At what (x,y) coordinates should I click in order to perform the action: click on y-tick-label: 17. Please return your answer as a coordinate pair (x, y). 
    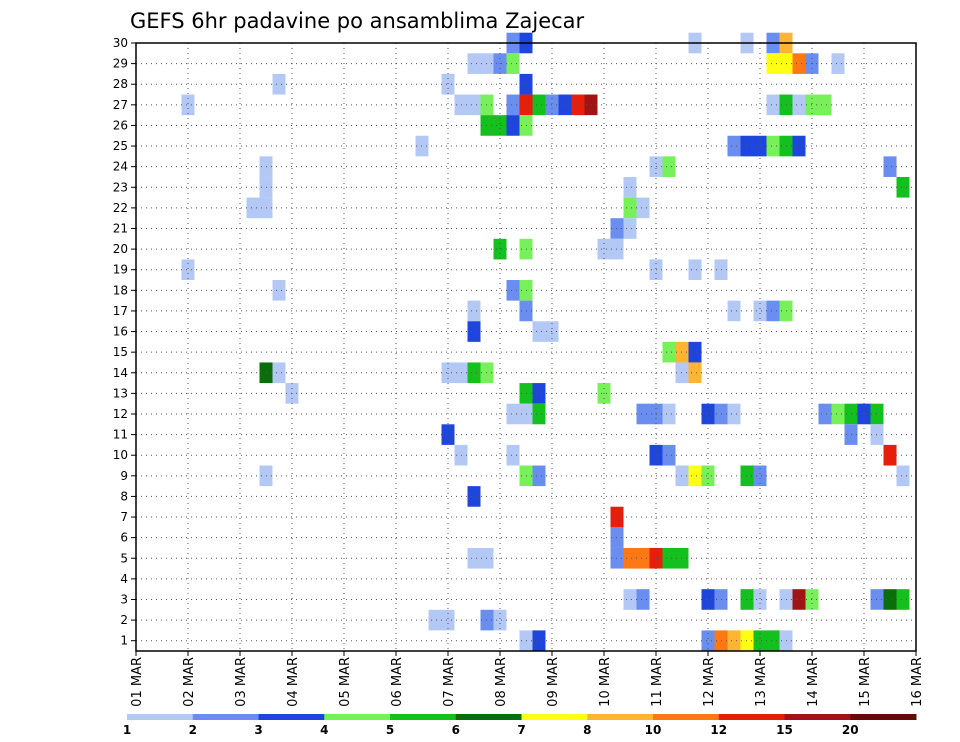
    Looking at the image, I should click on (120, 311).